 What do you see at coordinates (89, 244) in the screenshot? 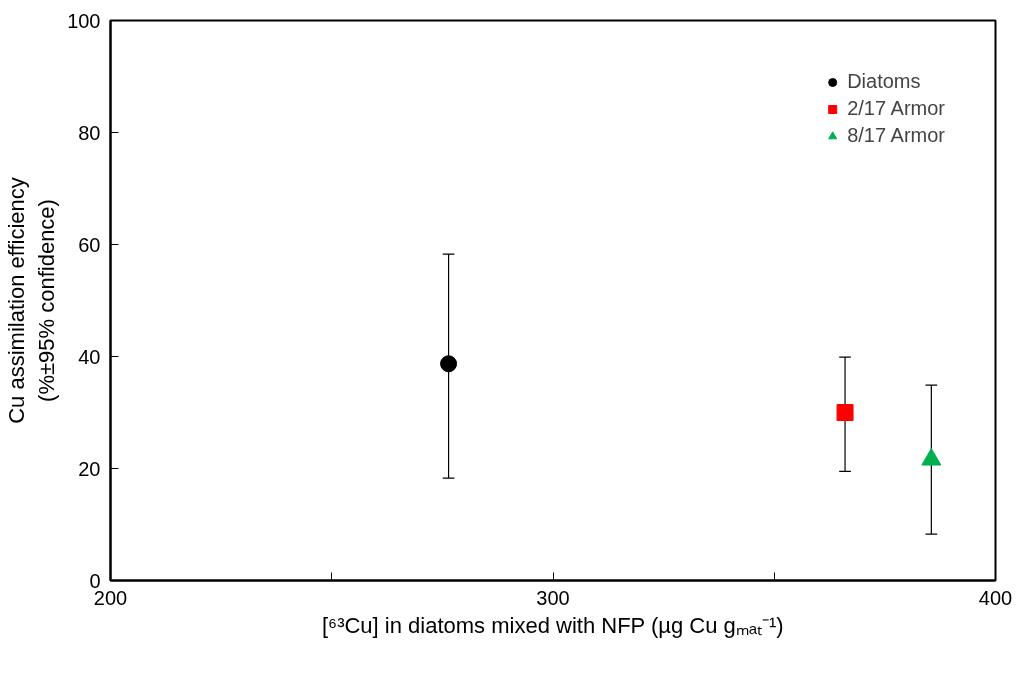
I see `y-tick-label: 60` at bounding box center [89, 244].